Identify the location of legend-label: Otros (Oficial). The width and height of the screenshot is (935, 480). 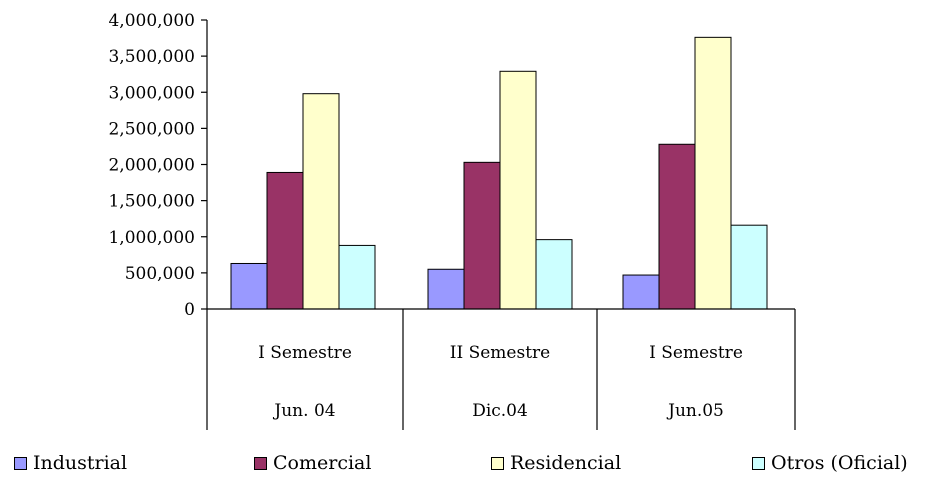
(839, 463).